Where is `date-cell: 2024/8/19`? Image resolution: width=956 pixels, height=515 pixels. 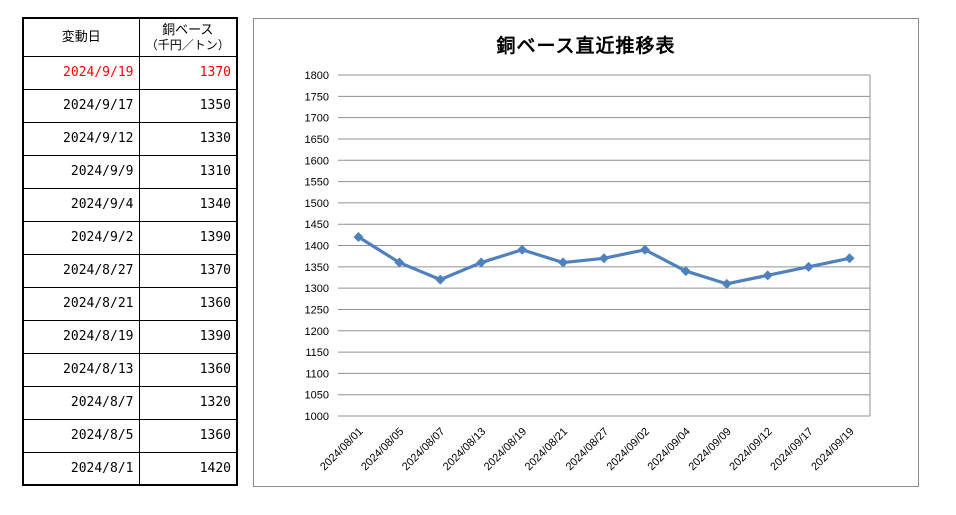
date-cell: 2024/8/19 is located at coordinates (81, 336).